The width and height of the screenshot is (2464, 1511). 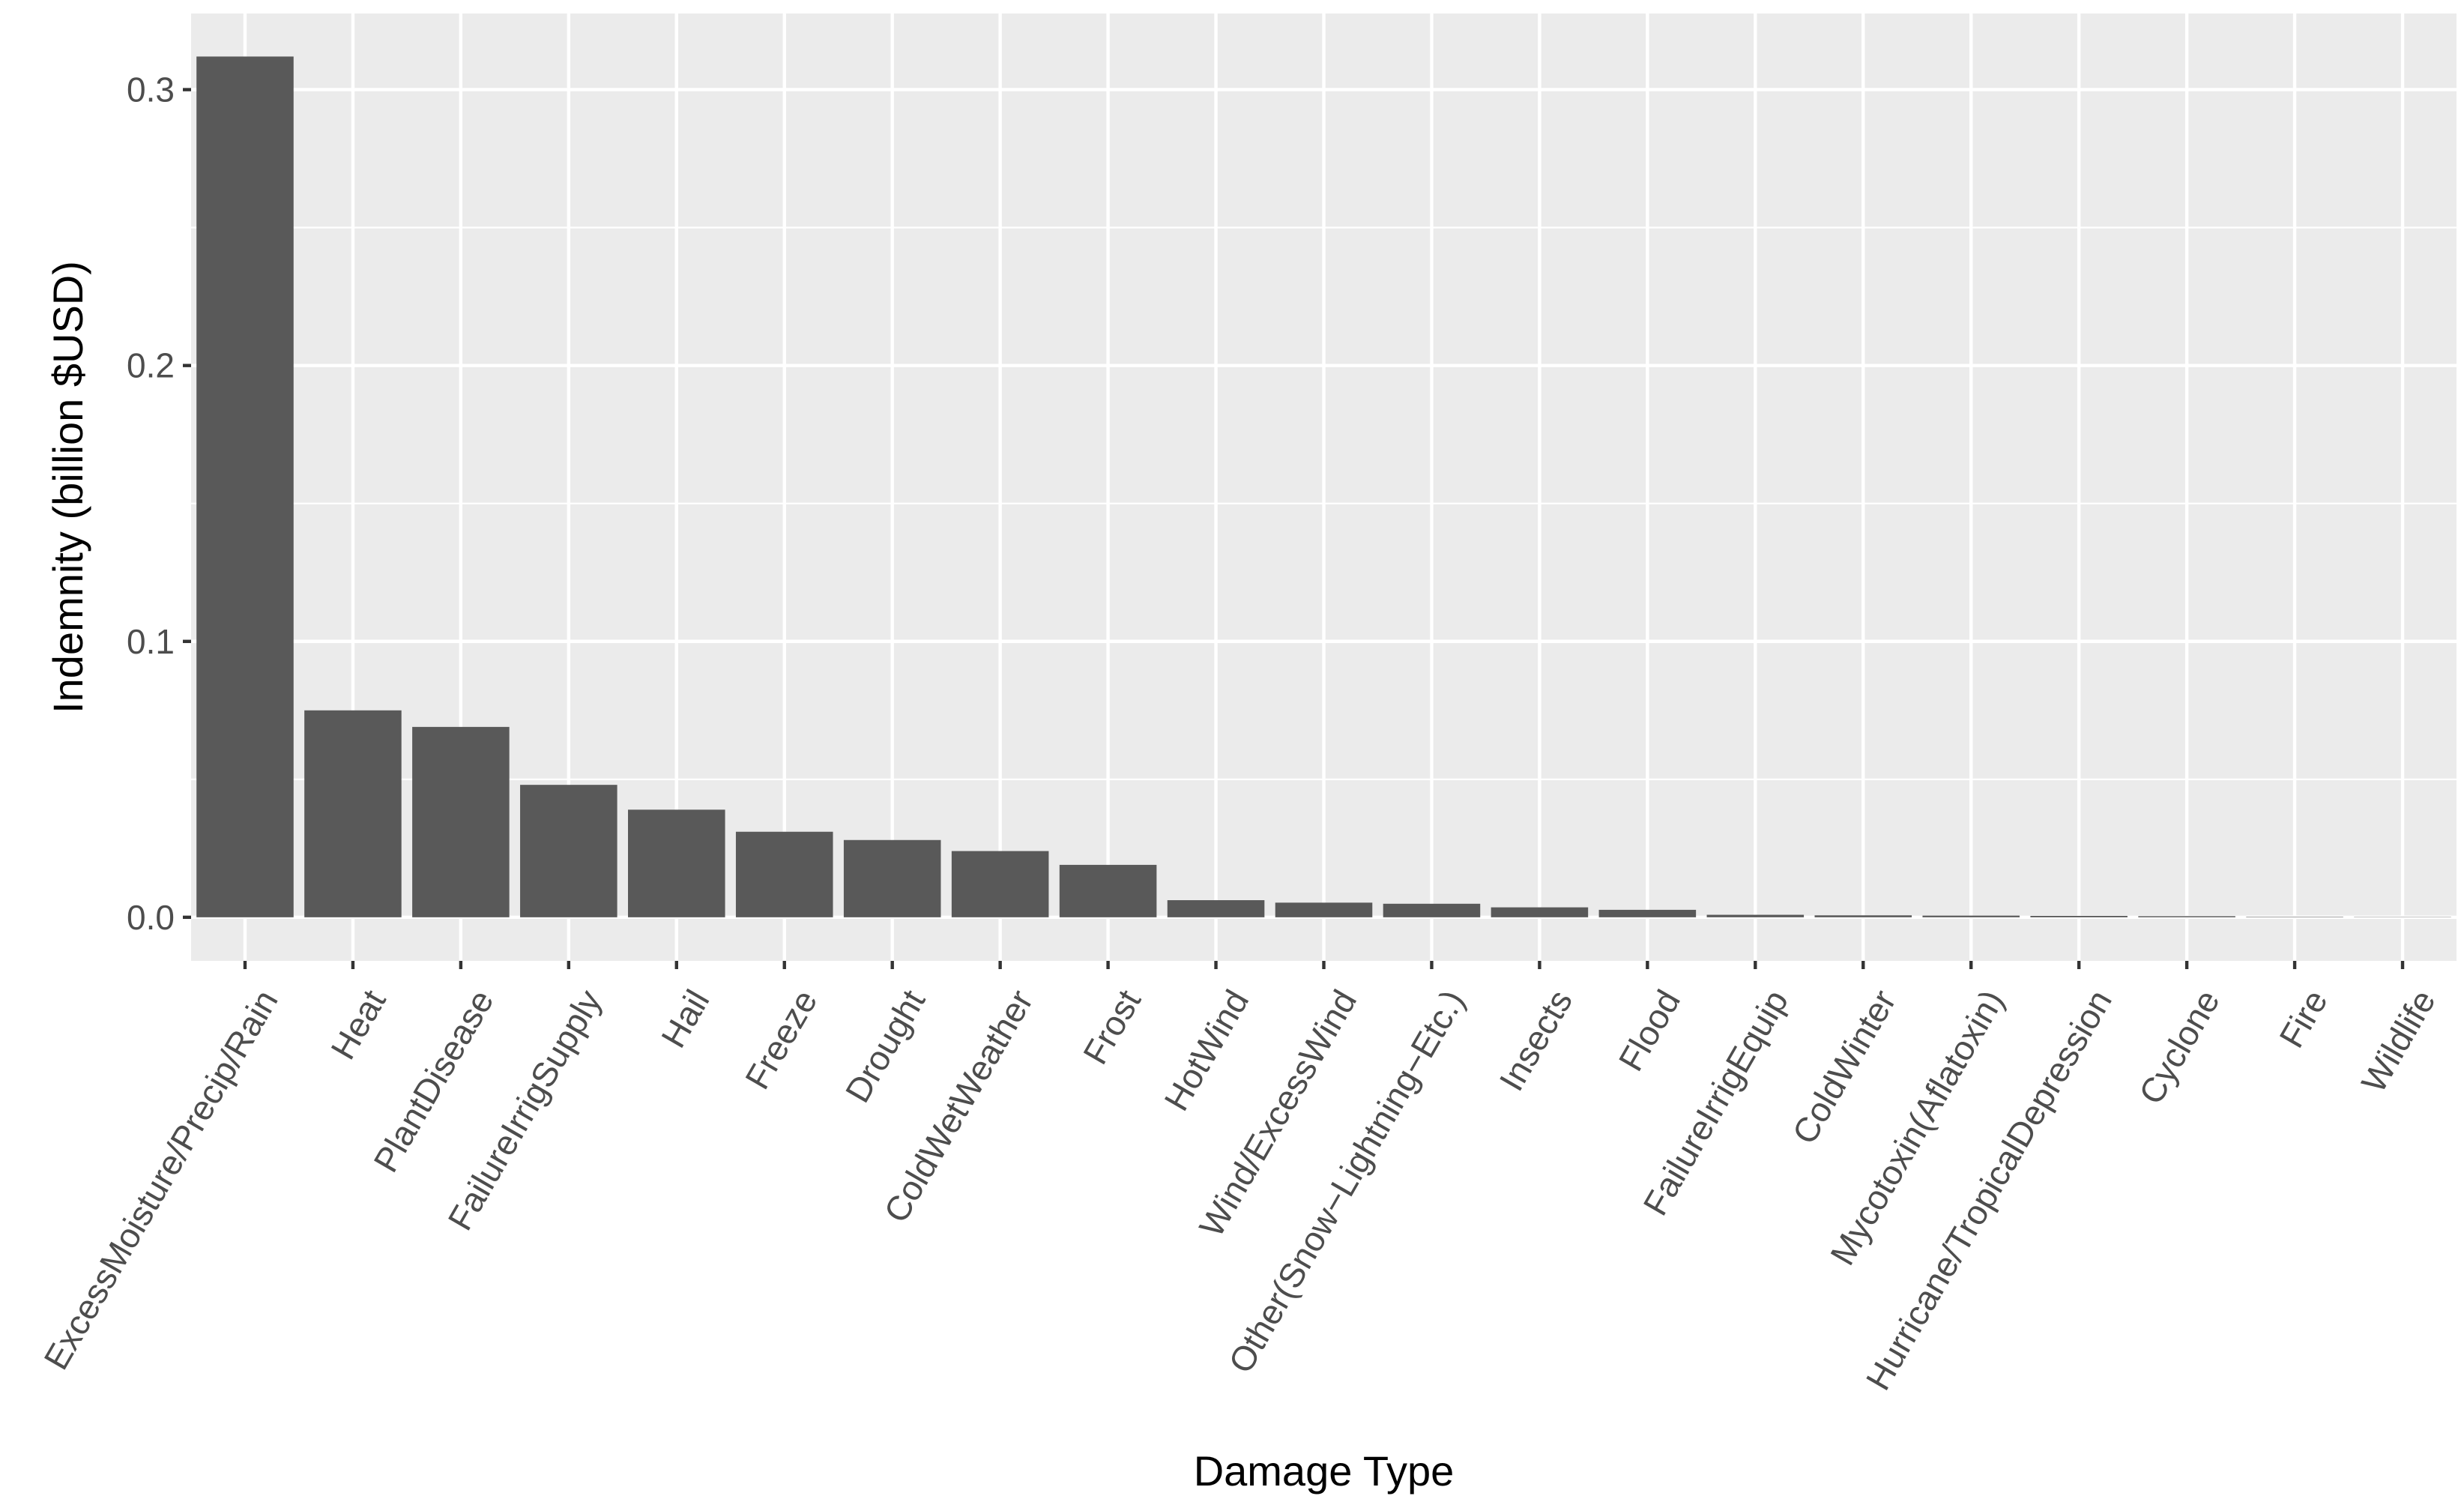 I want to click on x-tick-label: Flood, so click(x=1649, y=1030).